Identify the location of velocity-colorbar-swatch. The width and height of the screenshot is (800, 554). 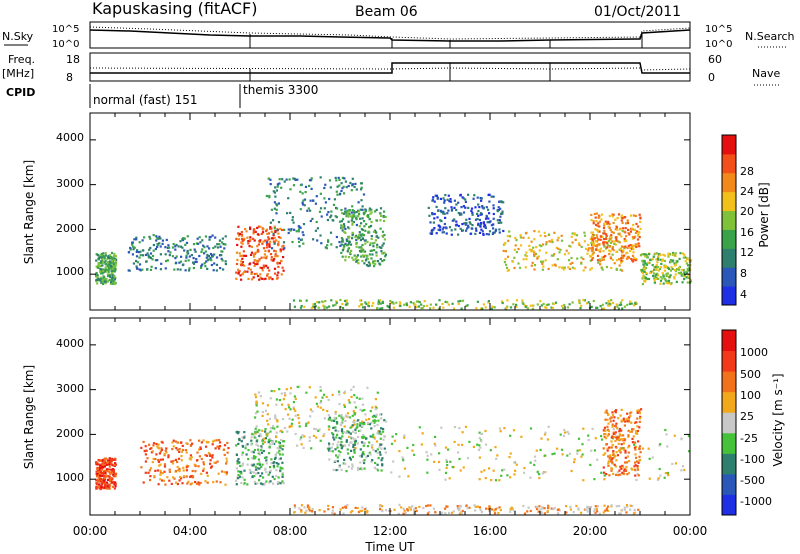
(729, 484).